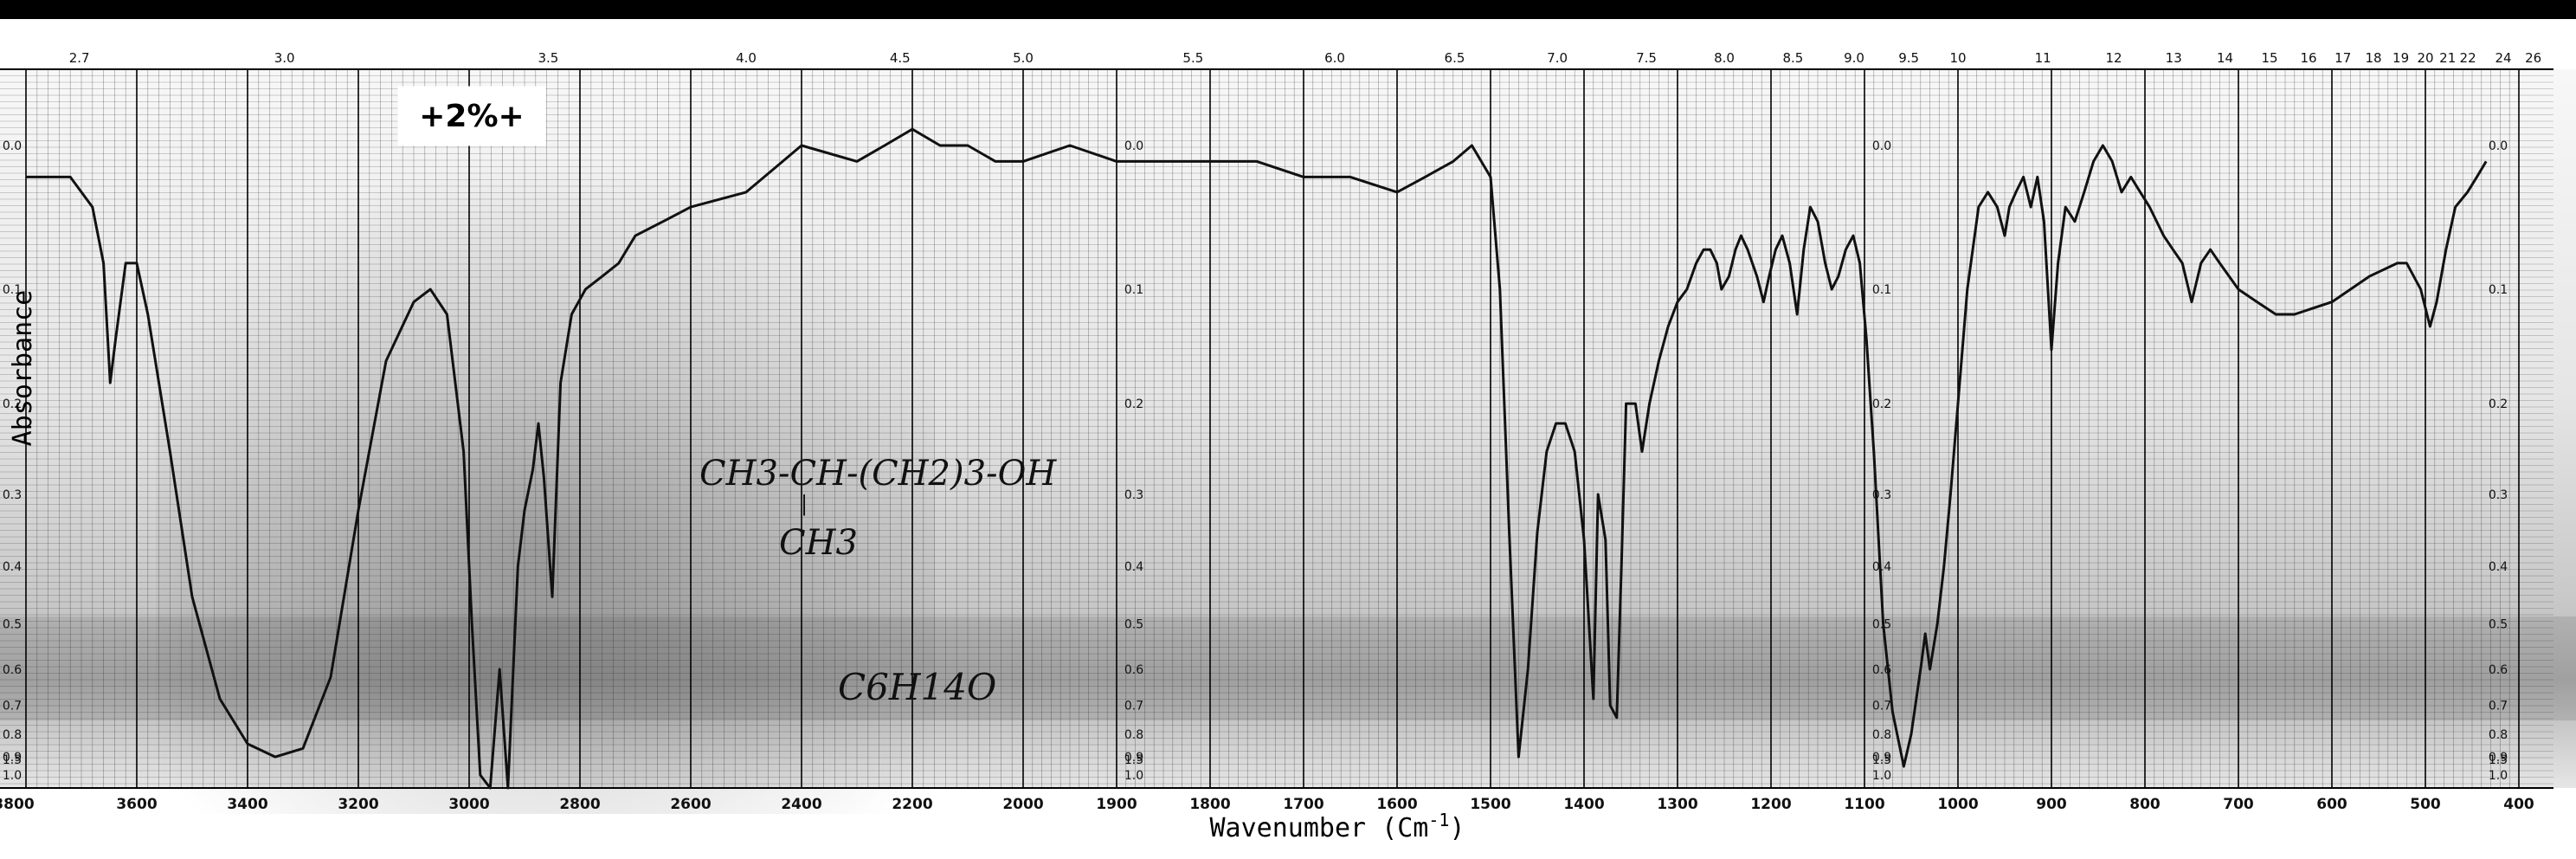 The width and height of the screenshot is (2576, 859). What do you see at coordinates (2225, 58) in the screenshot?
I see `top-axis-label: 14` at bounding box center [2225, 58].